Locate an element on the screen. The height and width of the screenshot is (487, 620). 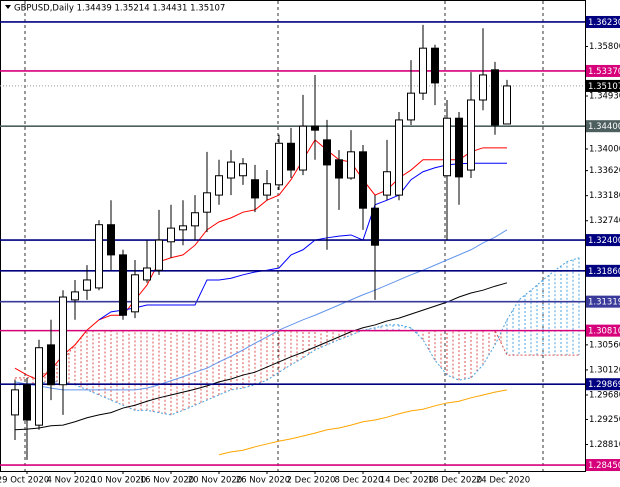
price-label: 1.53370 is located at coordinates (604, 72).